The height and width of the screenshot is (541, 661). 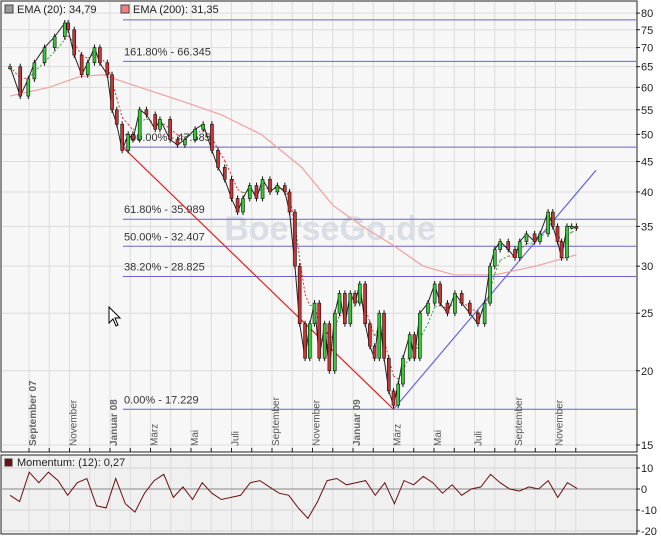 What do you see at coordinates (125, 9) in the screenshot?
I see `ema200-swatch` at bounding box center [125, 9].